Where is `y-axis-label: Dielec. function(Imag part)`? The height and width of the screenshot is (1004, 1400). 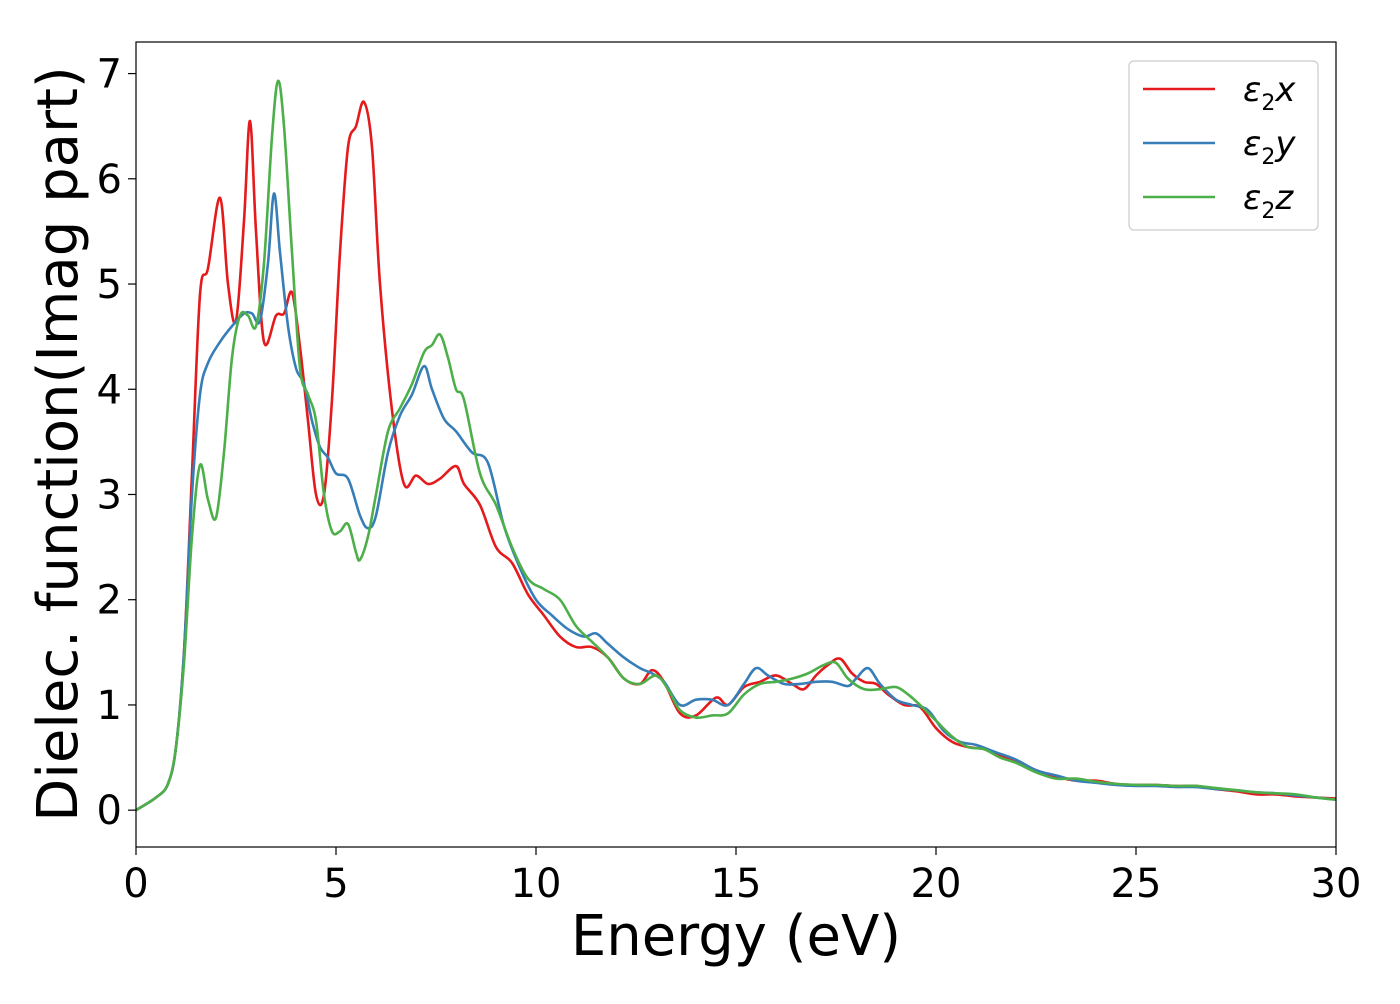 y-axis-label: Dielec. function(Imag part) is located at coordinates (58, 444).